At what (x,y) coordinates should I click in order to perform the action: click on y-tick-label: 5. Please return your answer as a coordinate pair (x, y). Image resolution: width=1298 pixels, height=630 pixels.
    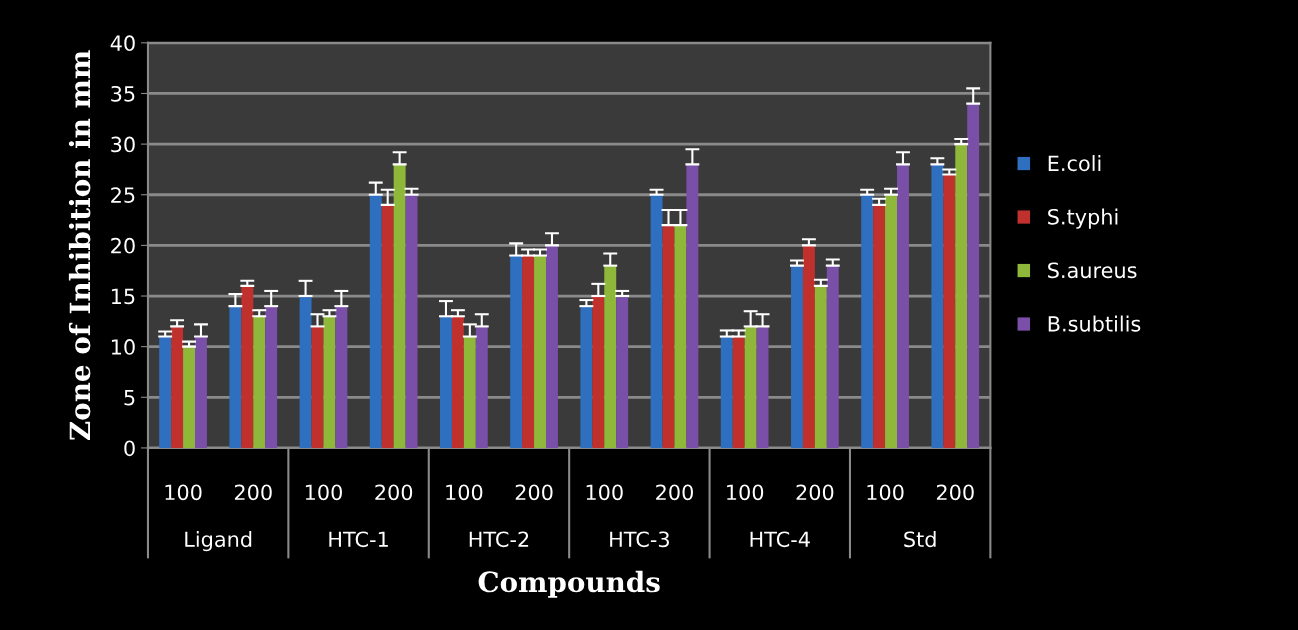
    Looking at the image, I should click on (129, 398).